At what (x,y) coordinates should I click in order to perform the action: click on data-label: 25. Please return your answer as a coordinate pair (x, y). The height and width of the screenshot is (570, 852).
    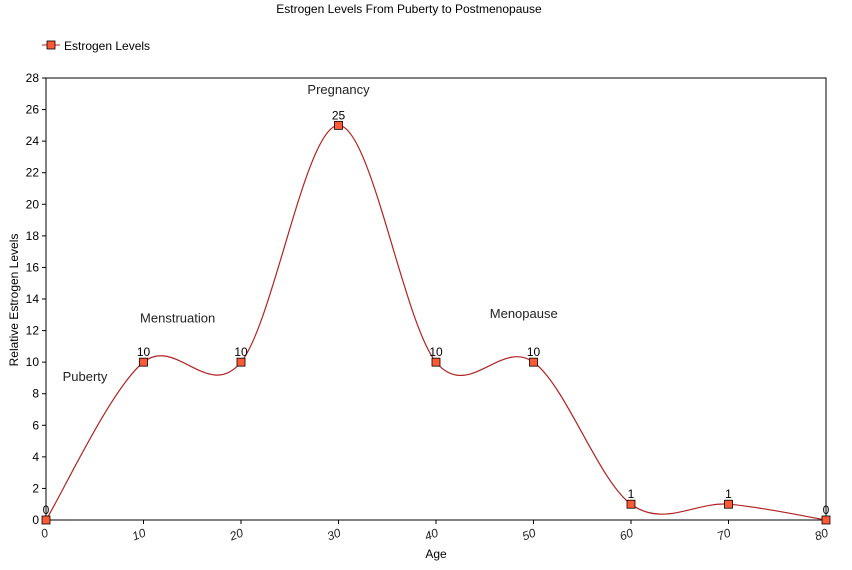
    Looking at the image, I should click on (339, 115).